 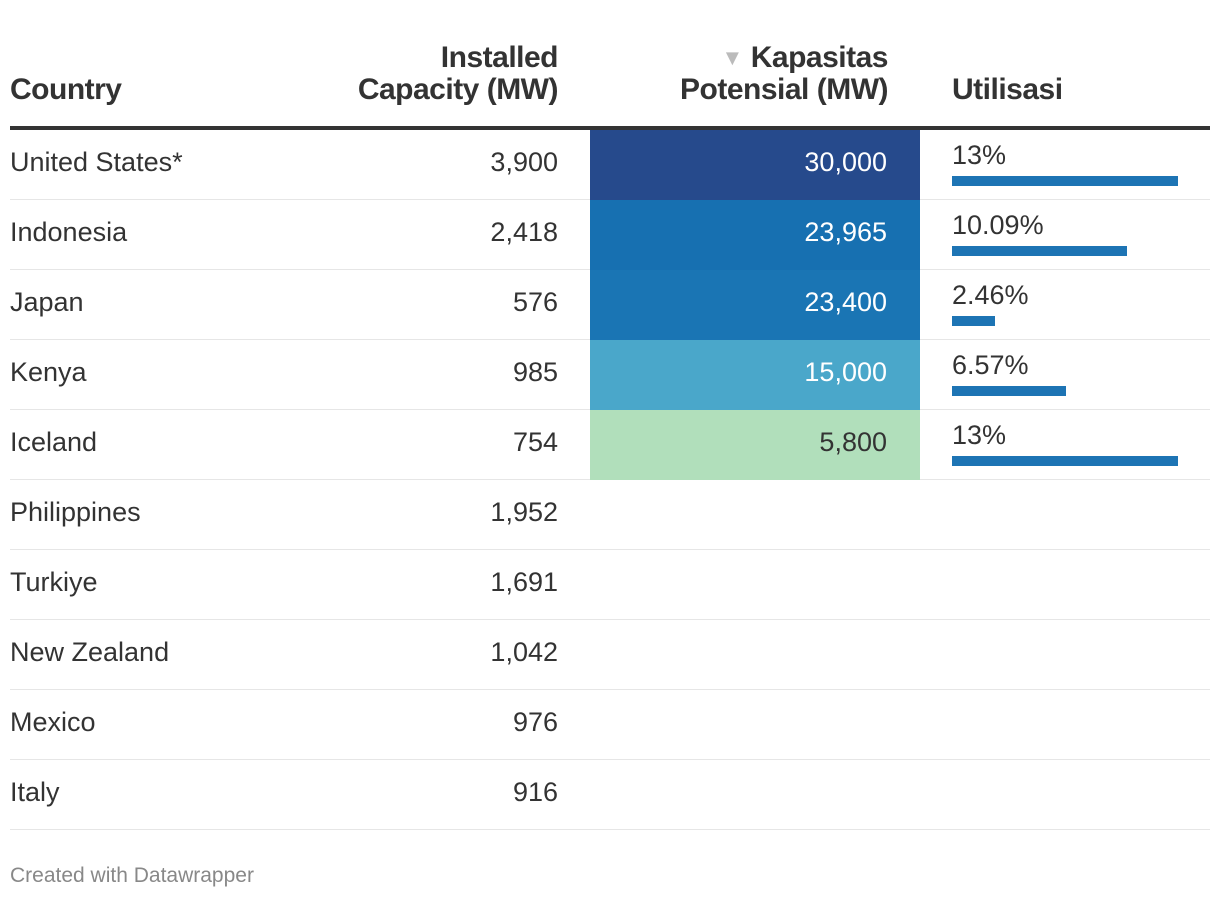 I want to click on table-row: Indonesia 2,418 23,965 10.09%, so click(x=610, y=235).